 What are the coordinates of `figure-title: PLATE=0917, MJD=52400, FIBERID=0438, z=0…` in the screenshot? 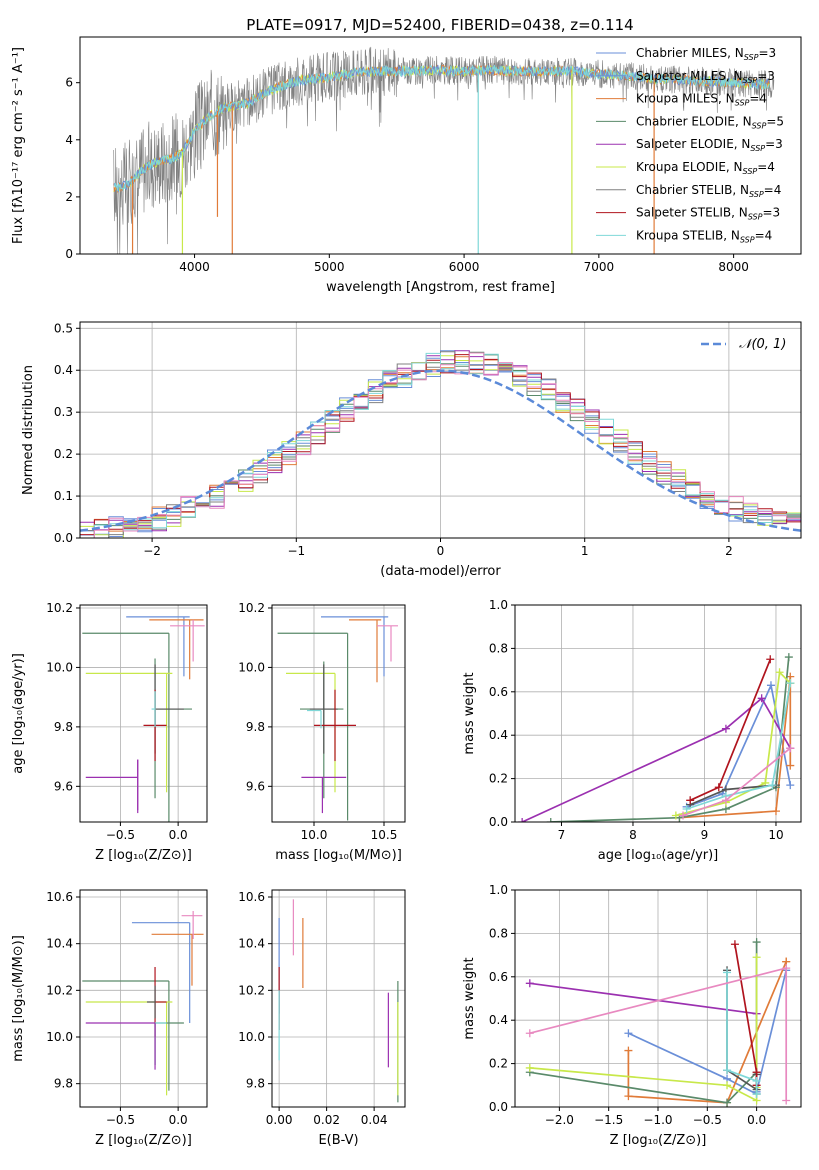 It's located at (439, 25).